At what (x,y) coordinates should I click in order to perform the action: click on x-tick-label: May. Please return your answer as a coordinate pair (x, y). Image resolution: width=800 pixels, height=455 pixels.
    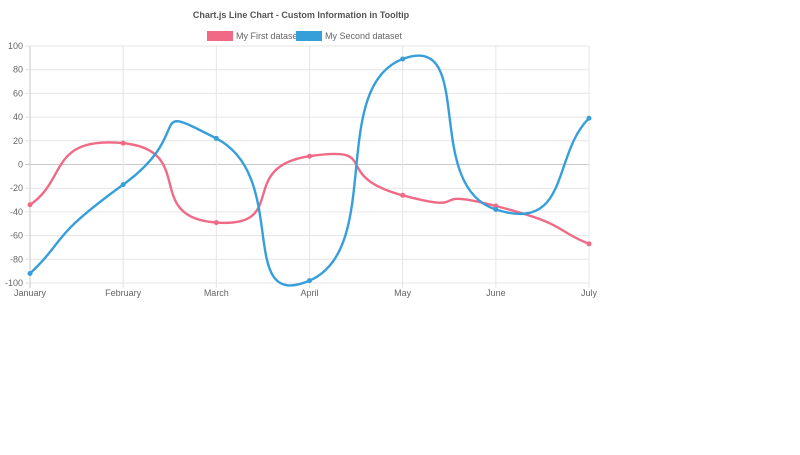
    Looking at the image, I should click on (403, 293).